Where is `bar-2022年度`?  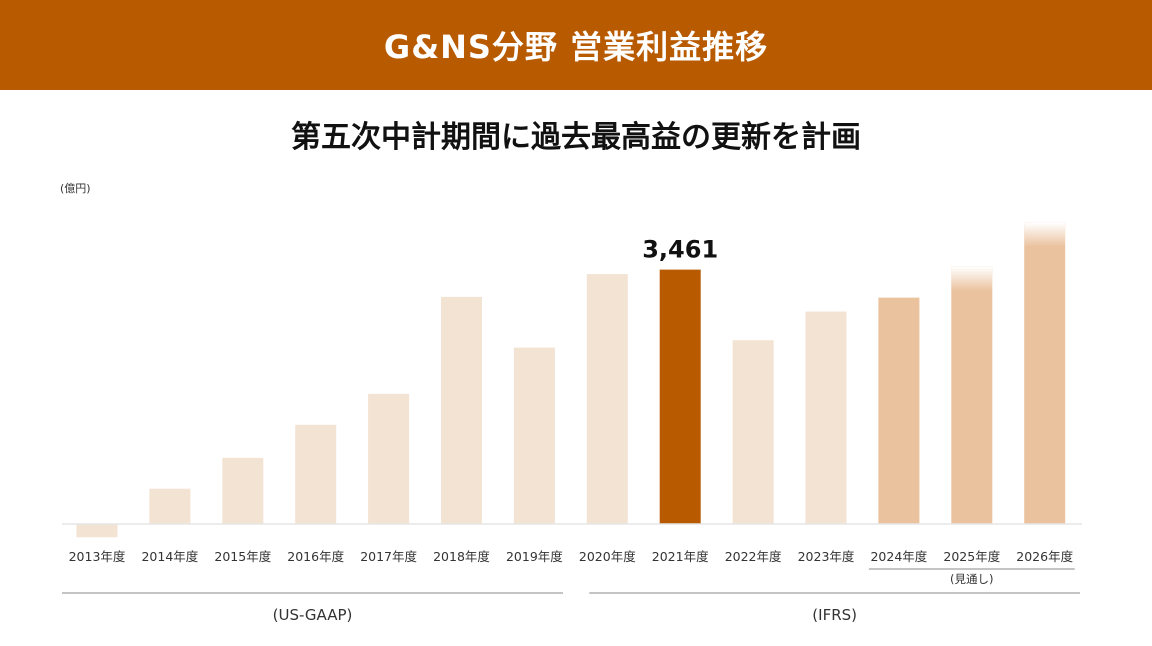
bar-2022年度 is located at coordinates (753, 432).